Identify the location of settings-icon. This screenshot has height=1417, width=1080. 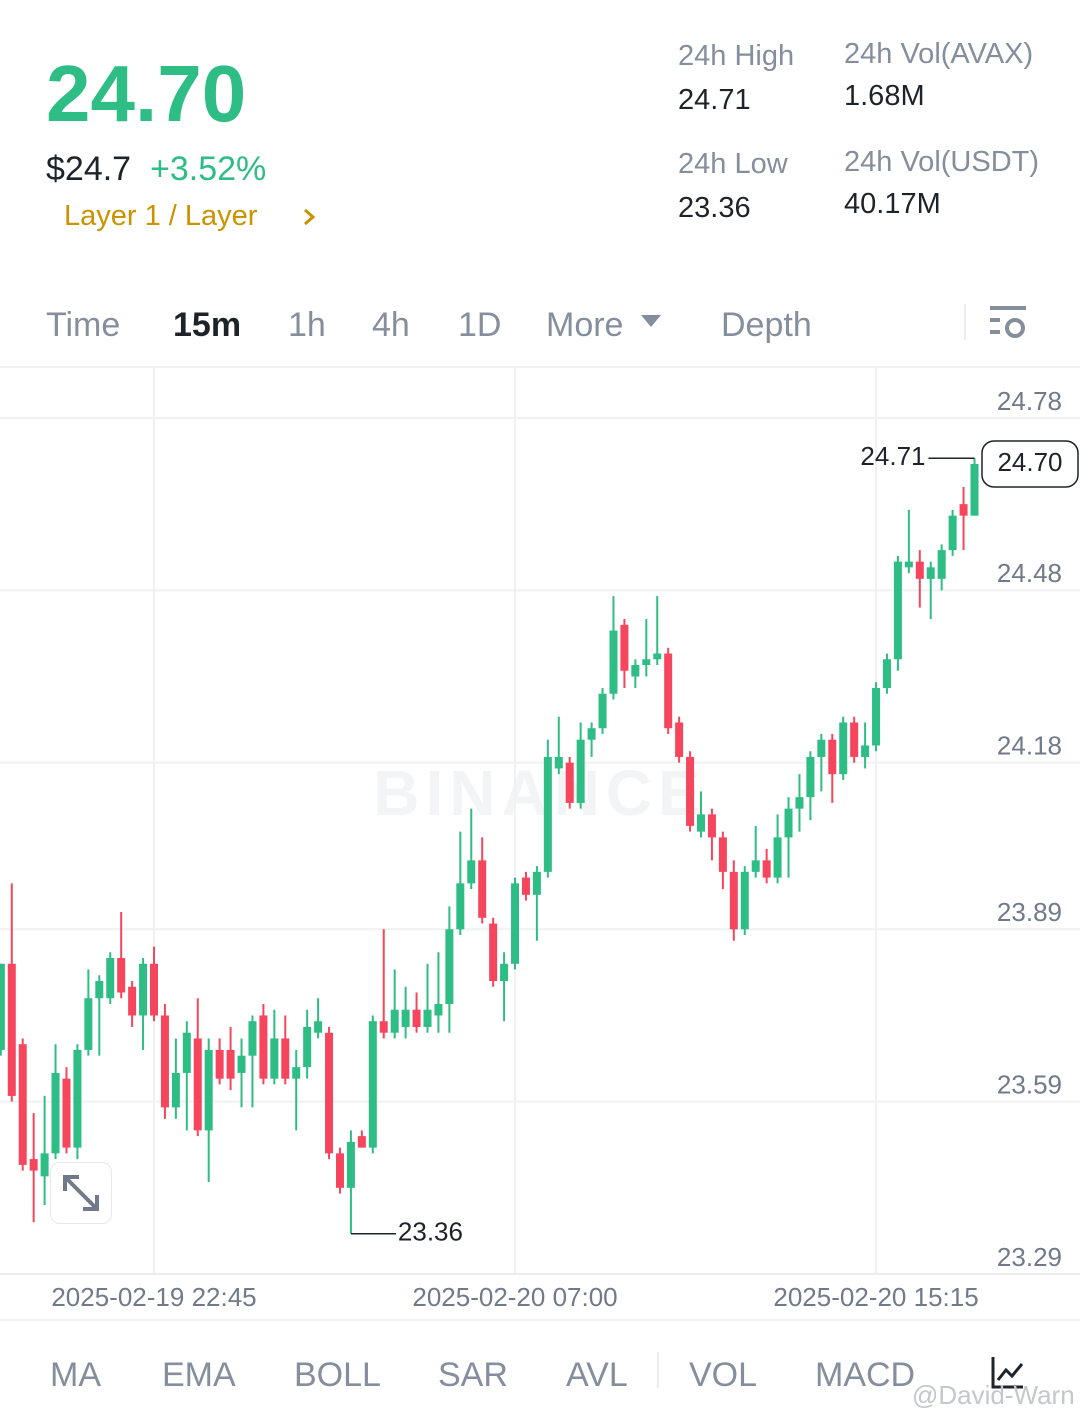
(1008, 323).